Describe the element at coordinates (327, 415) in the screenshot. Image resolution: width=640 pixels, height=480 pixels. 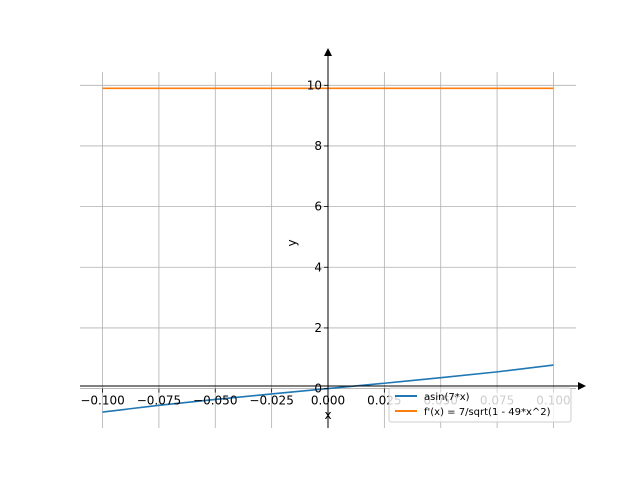
I see `x-axis-label: x` at that location.